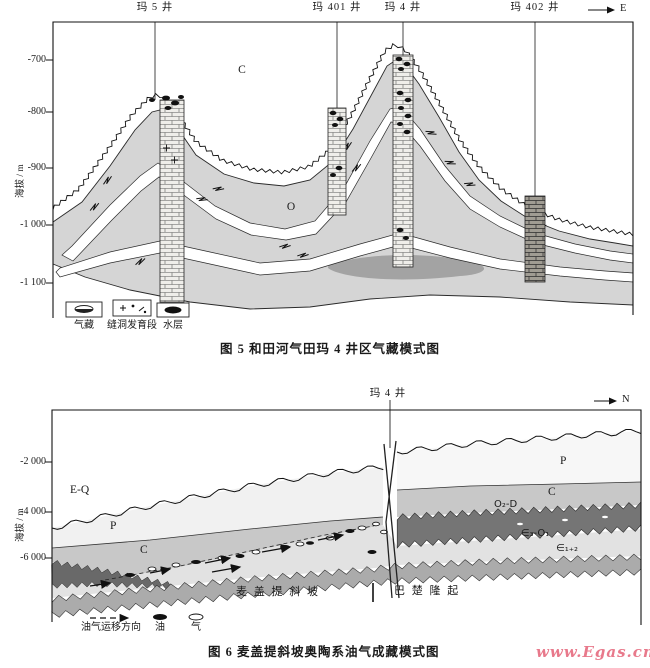 This screenshot has width=650, height=668. What do you see at coordinates (33, 224) in the screenshot?
I see `fig5-tick-1000: -1 000` at bounding box center [33, 224].